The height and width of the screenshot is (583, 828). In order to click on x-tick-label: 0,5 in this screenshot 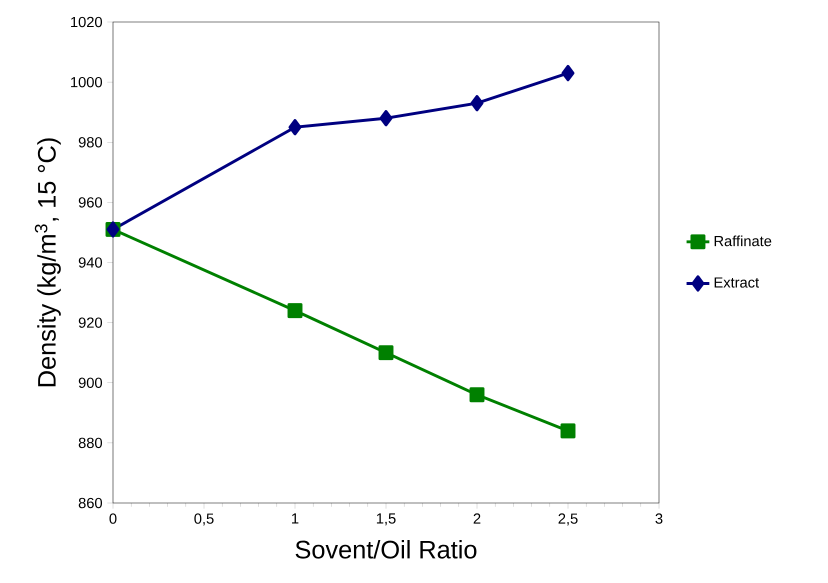, I will do `click(204, 519)`.